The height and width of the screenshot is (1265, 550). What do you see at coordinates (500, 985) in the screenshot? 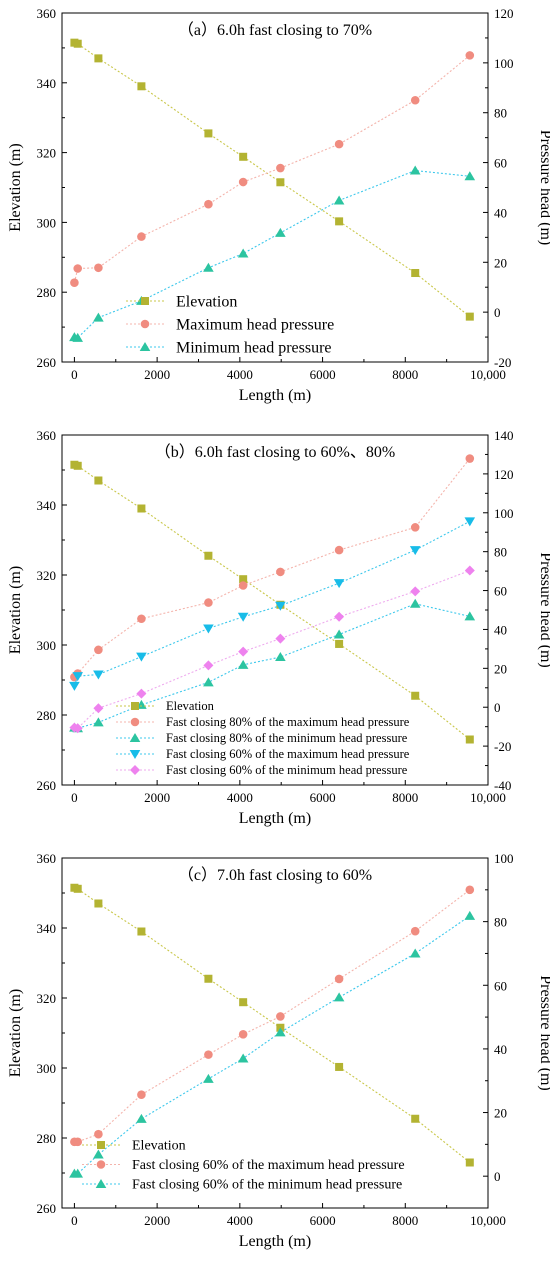
I see `y2-tick-label: 60` at bounding box center [500, 985].